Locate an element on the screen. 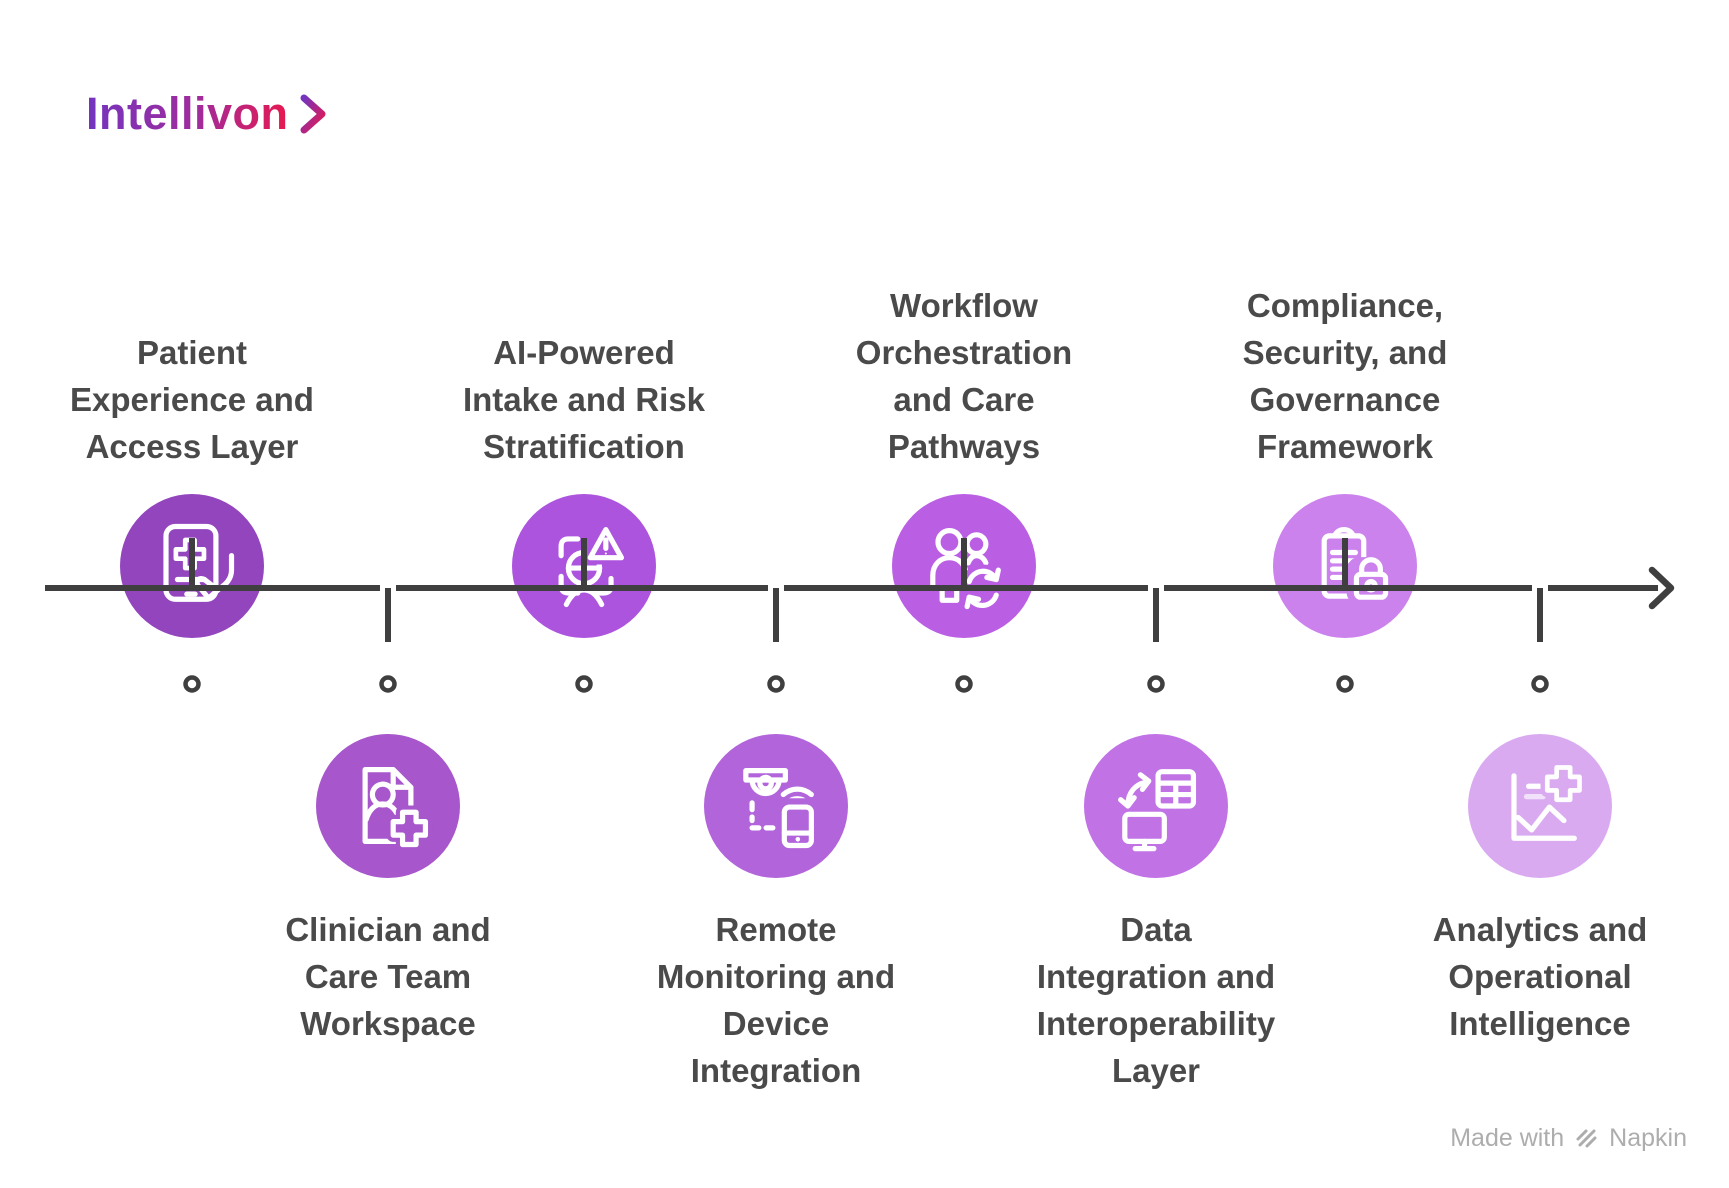 This screenshot has height=1188, width=1729. tablet-medical-hand-icon is located at coordinates (192, 566).